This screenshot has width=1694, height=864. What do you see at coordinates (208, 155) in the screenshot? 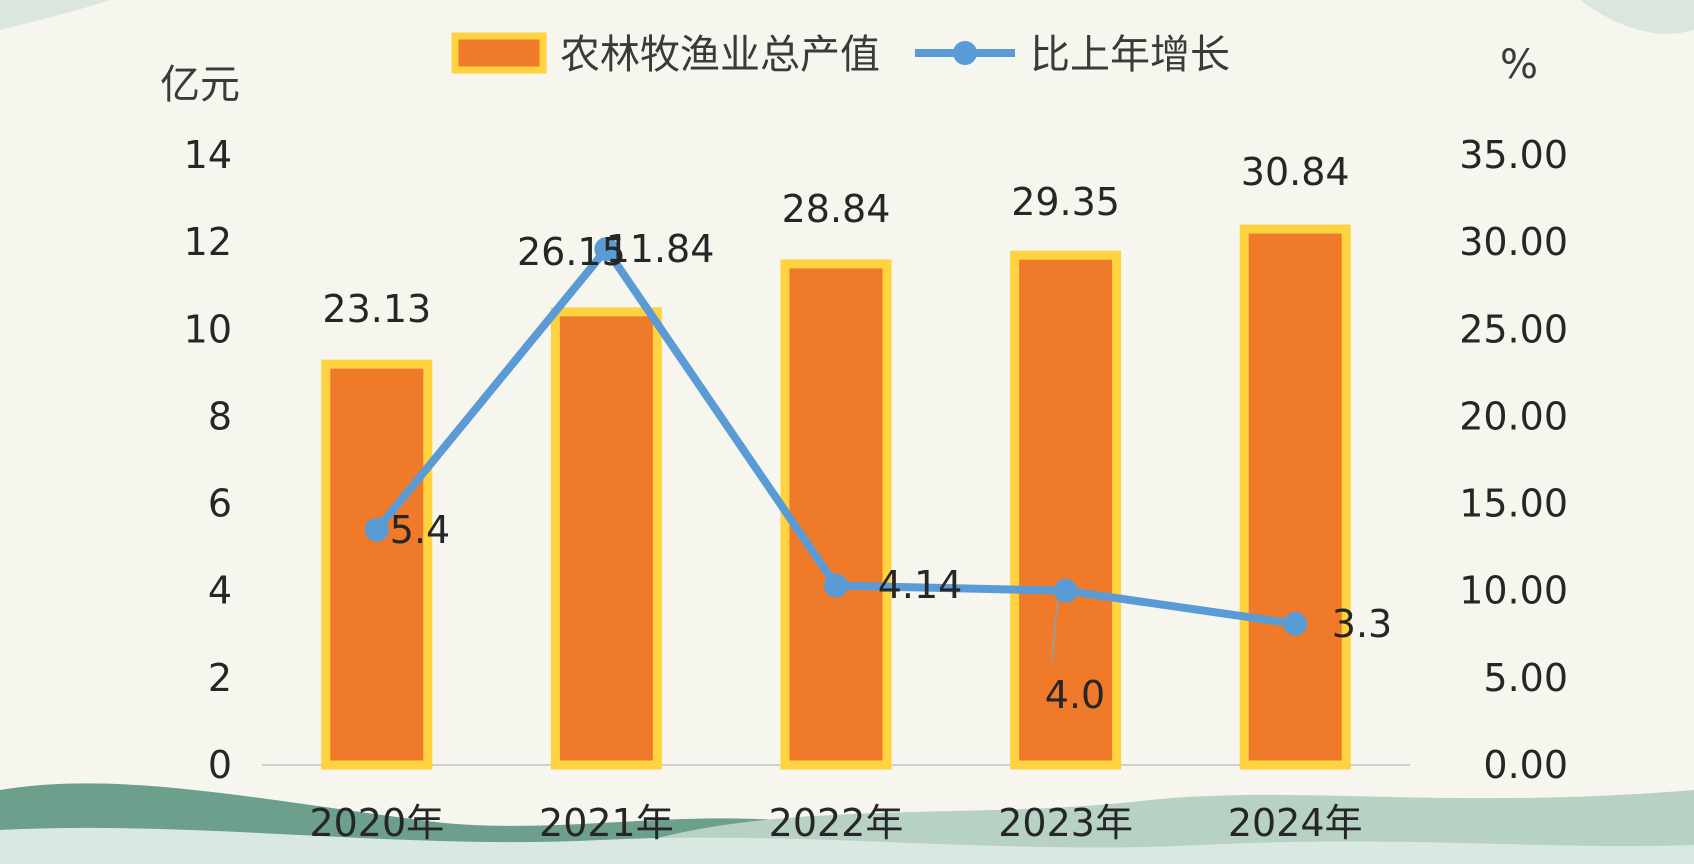
I see `y-left-tick-label: 14` at bounding box center [208, 155].